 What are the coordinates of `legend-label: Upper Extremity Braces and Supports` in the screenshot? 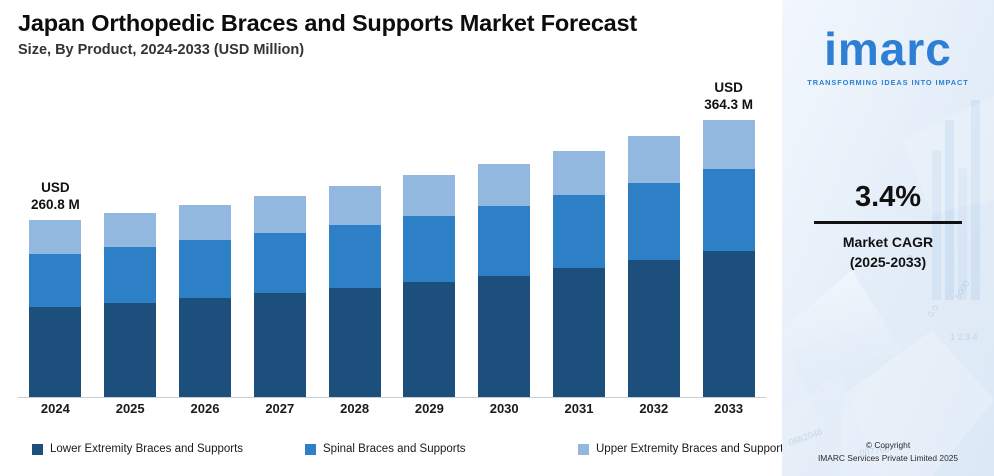 It's located at (693, 449).